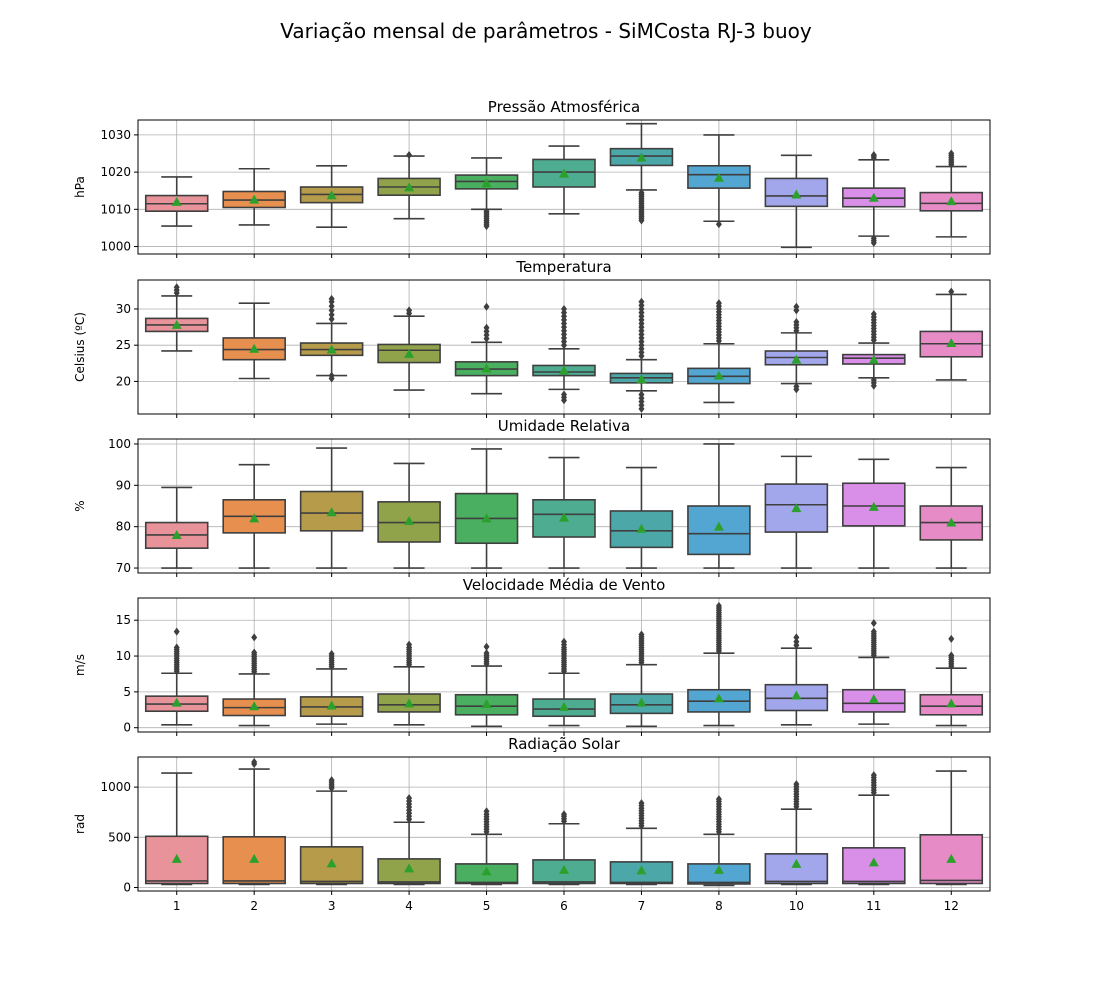 The image size is (1100, 1000). What do you see at coordinates (564, 107) in the screenshot?
I see `panel-title: Pressão Atmosférica` at bounding box center [564, 107].